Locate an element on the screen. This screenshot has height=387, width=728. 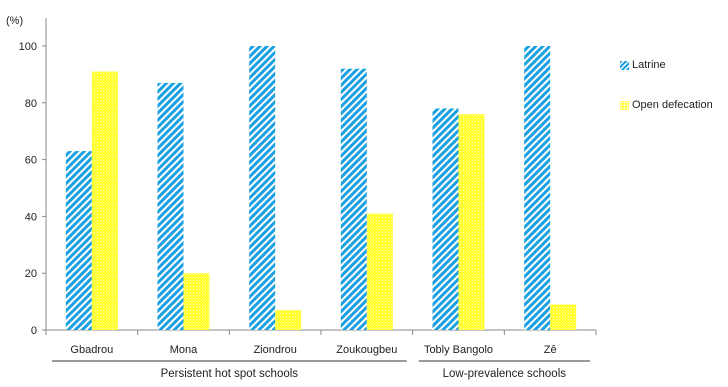
x-tick-label: Mona is located at coordinates (184, 350).